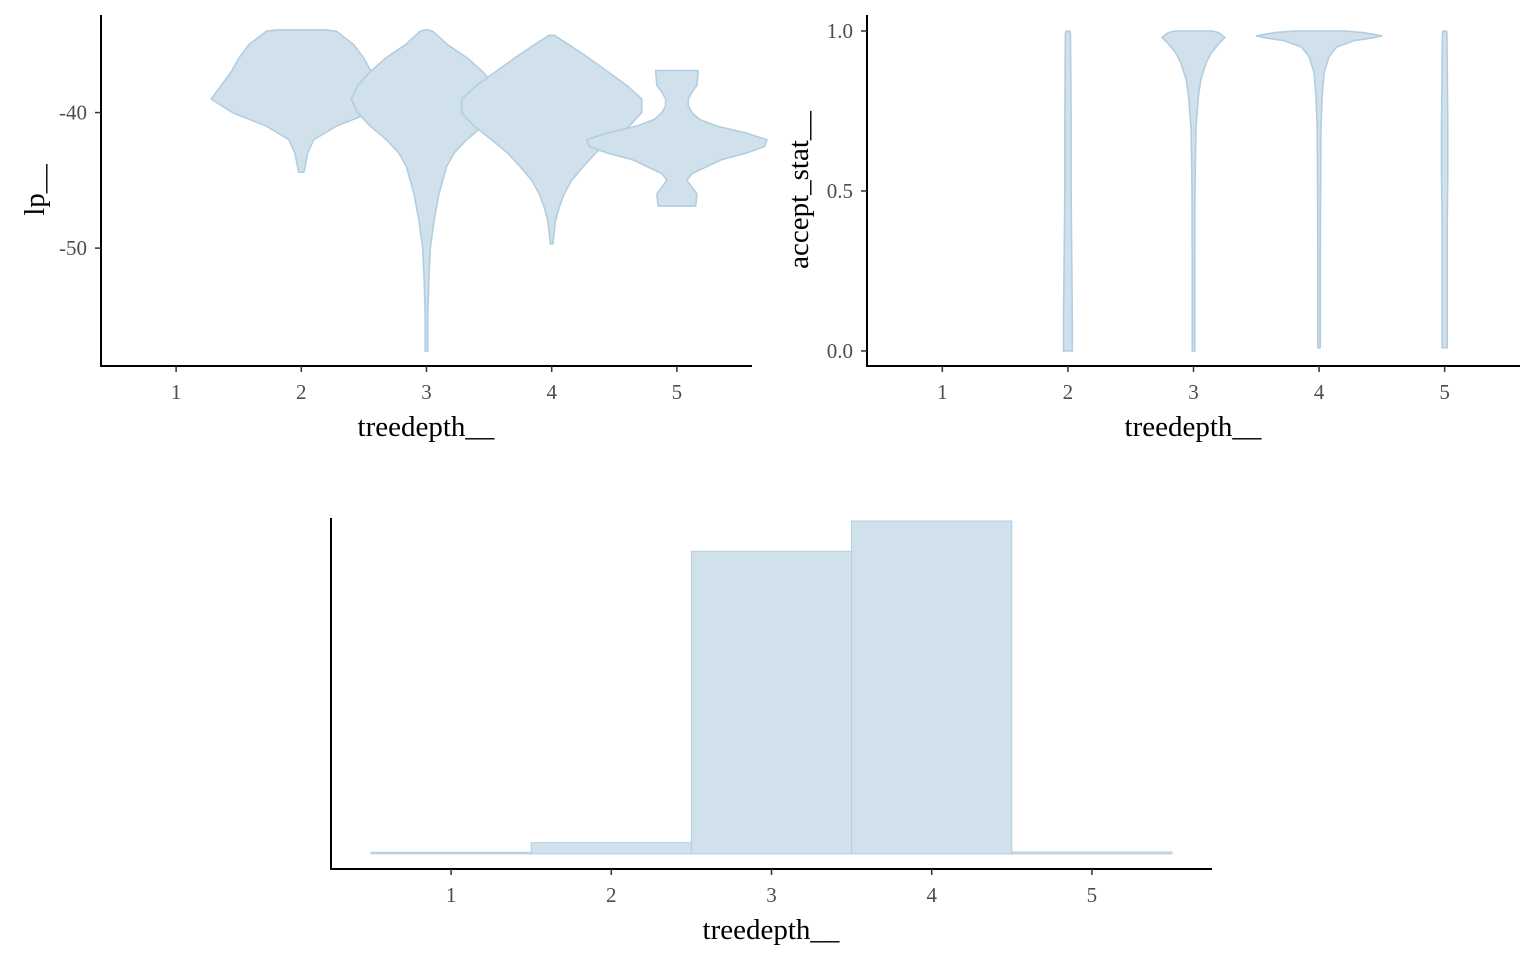 Image resolution: width=1536 pixels, height=960 pixels. I want to click on y-tick-label: 1.0, so click(840, 31).